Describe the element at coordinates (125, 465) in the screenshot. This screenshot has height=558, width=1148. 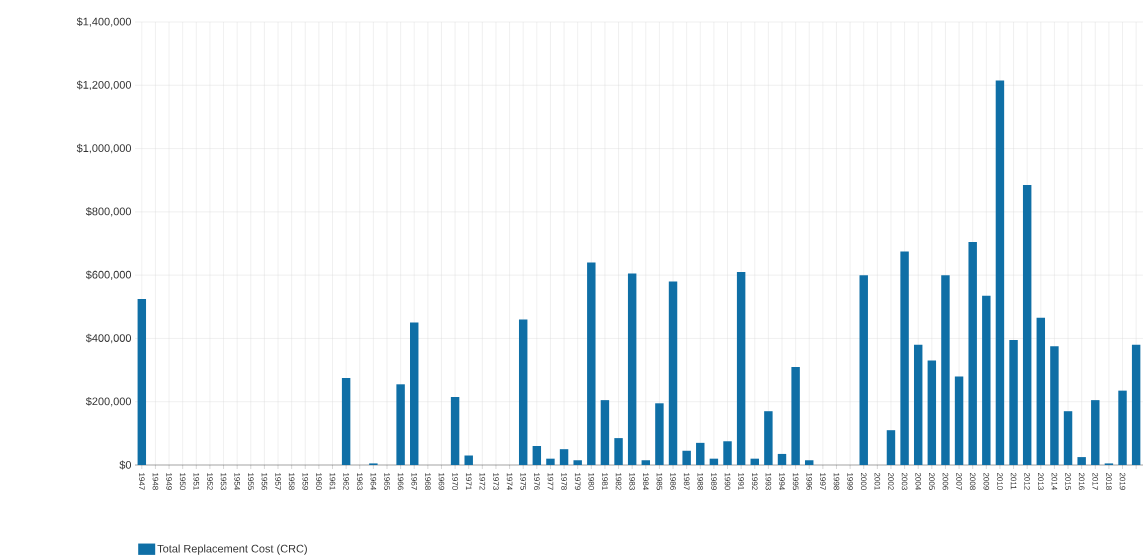
I see `y-tick-label: $0` at that location.